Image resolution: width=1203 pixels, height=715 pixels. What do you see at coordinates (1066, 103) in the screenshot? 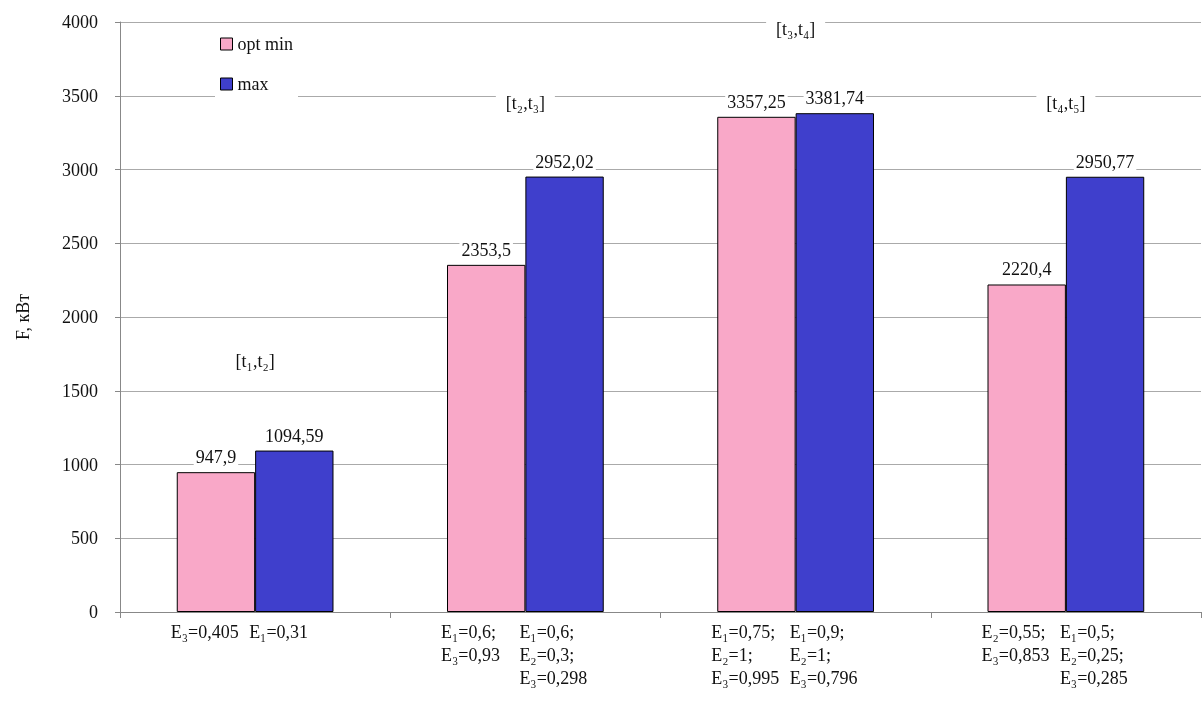
I see `annotation: [t₄,t₅]` at bounding box center [1066, 103].